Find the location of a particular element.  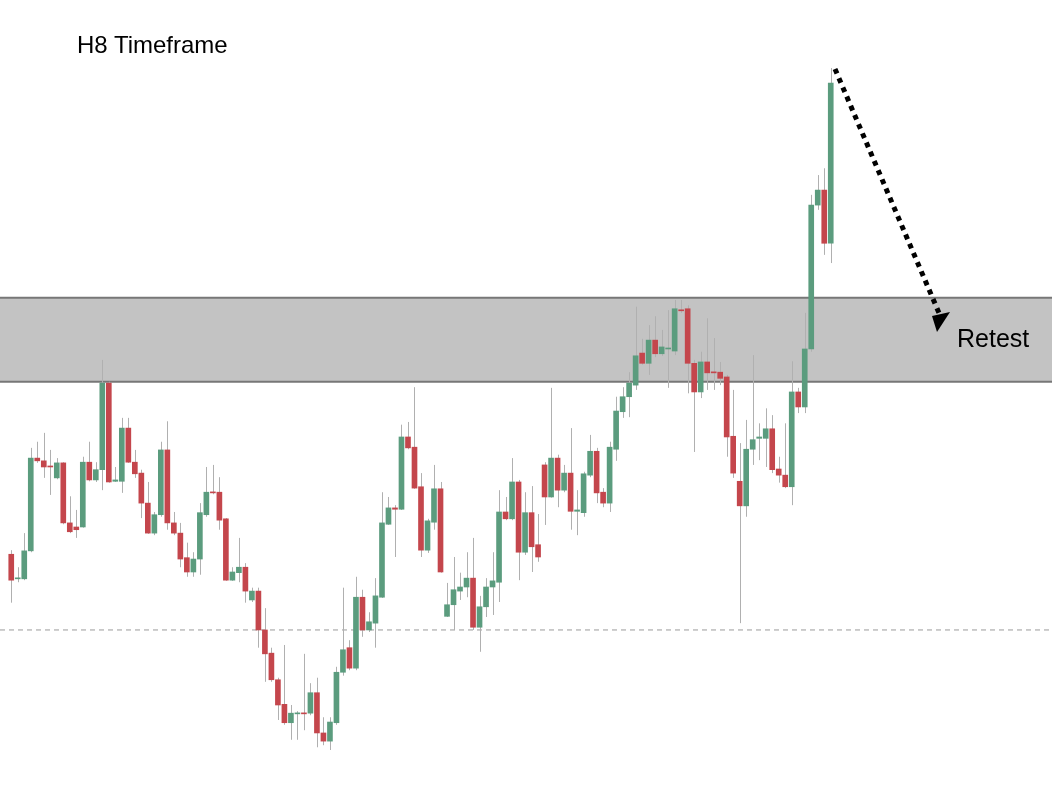

text: Retest is located at coordinates (993, 338).